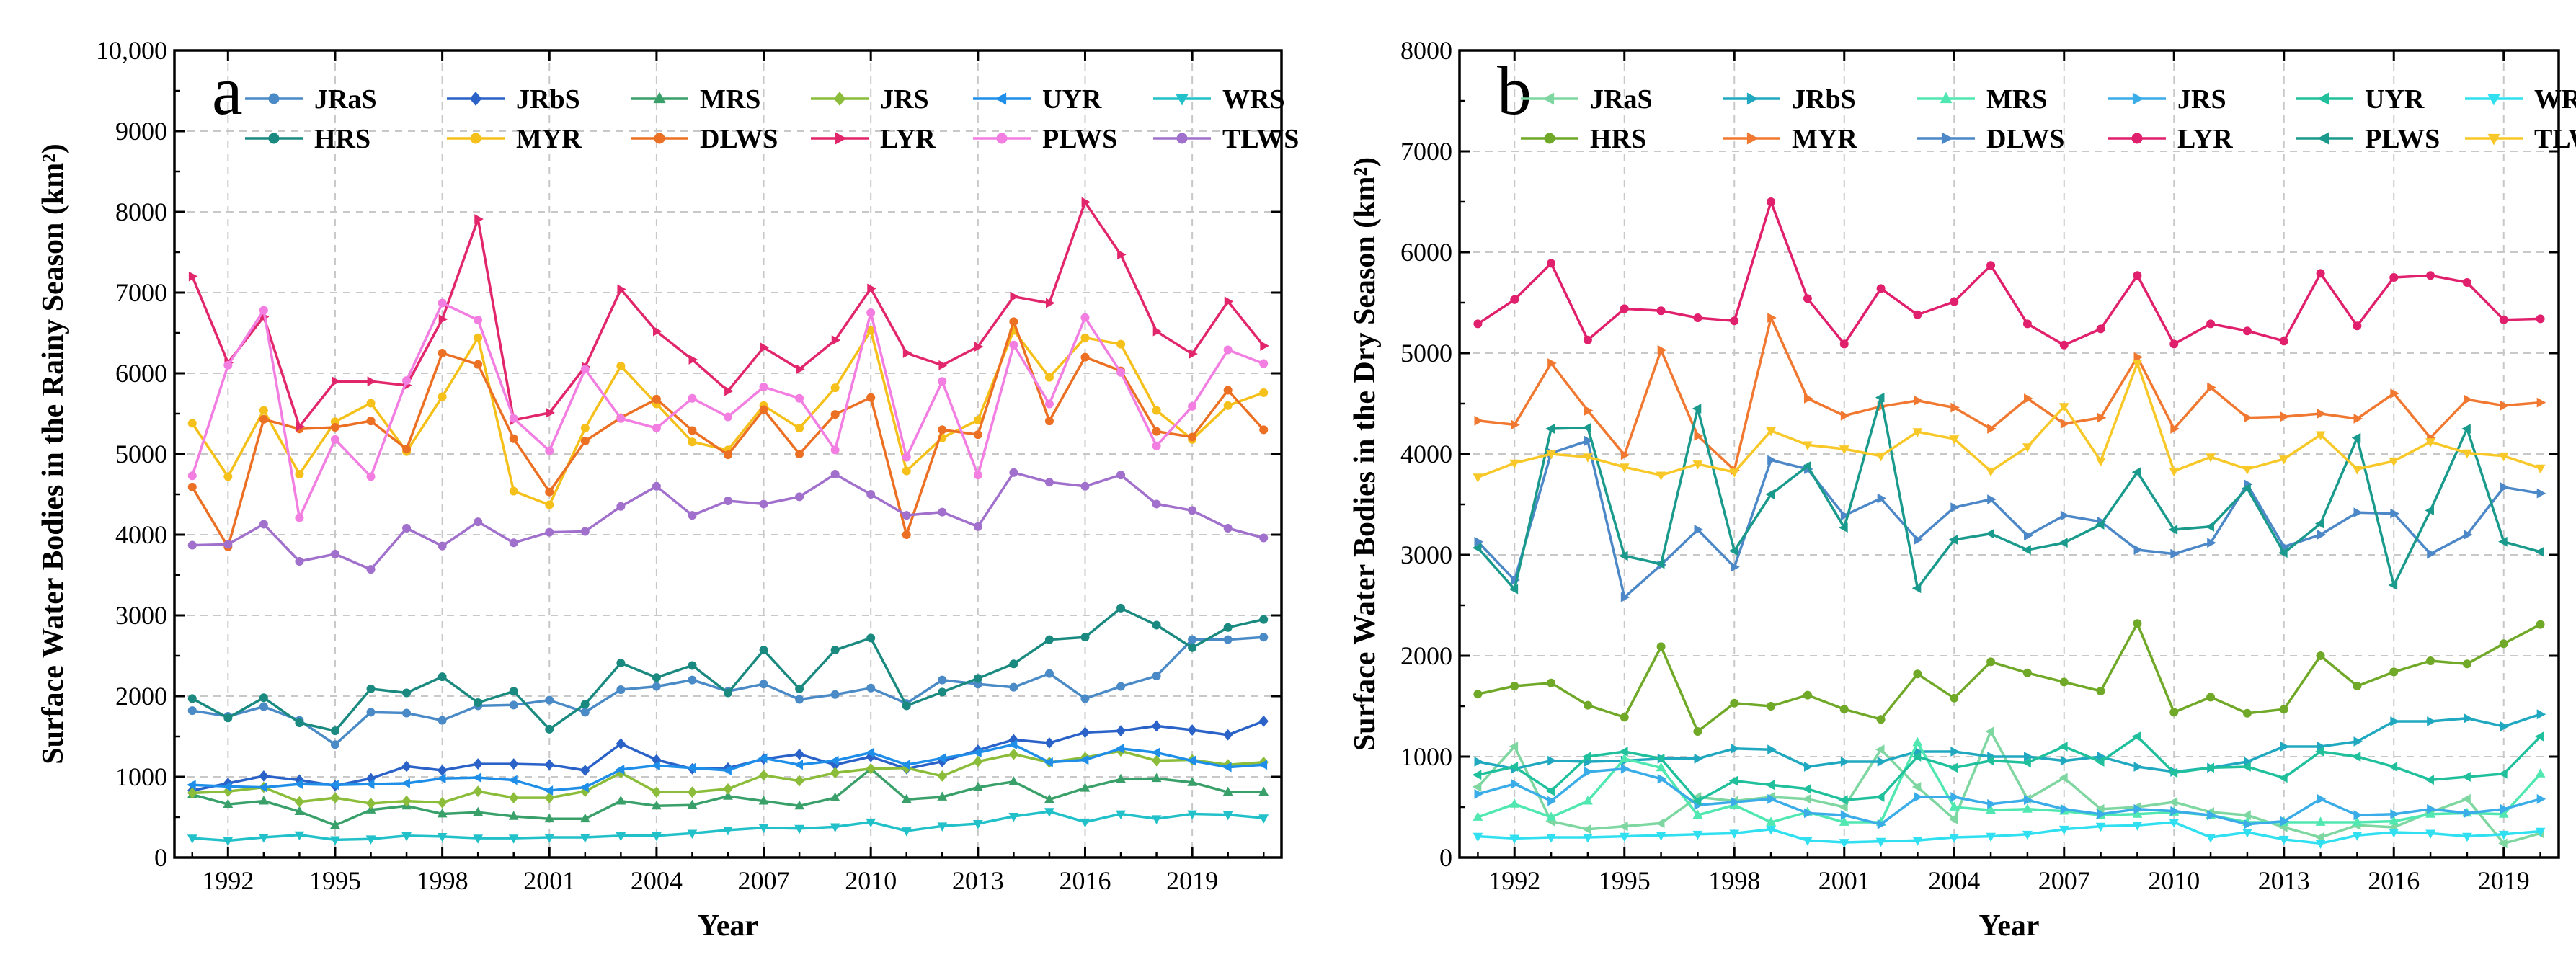 The width and height of the screenshot is (2576, 975). Describe the element at coordinates (1514, 880) in the screenshot. I see `x-tick-label: 1992` at that location.